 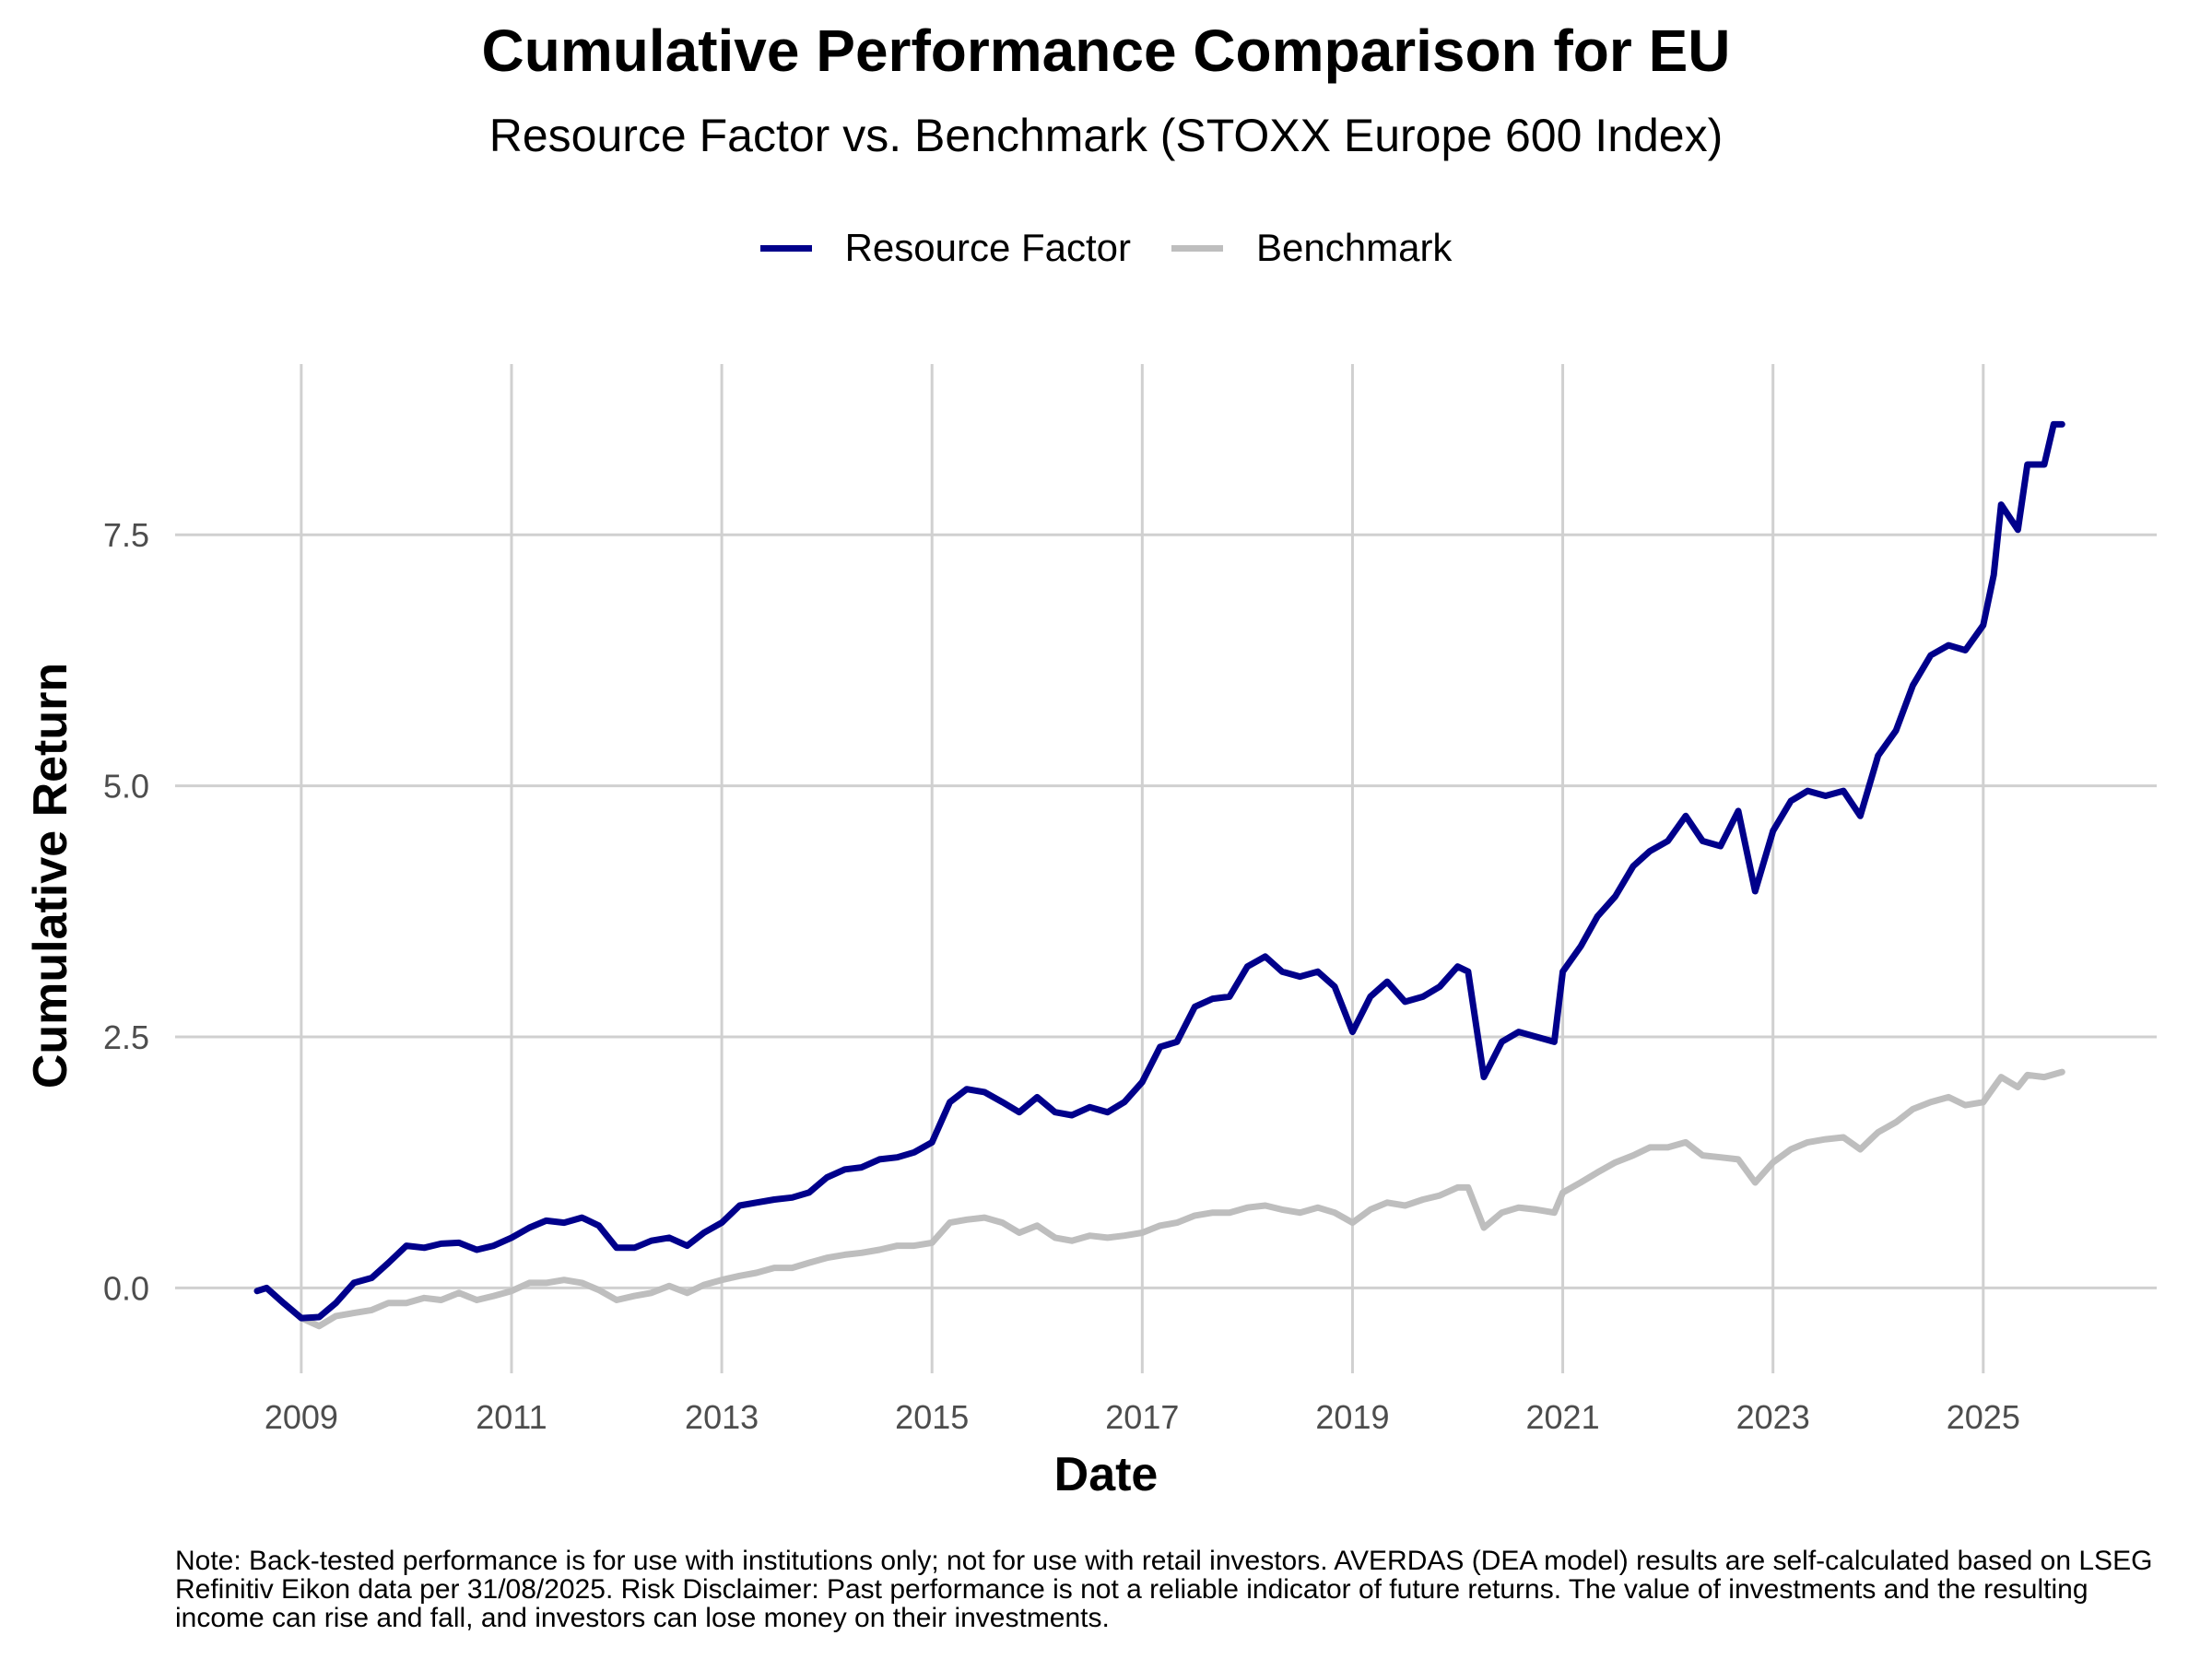 What do you see at coordinates (126, 1037) in the screenshot?
I see `y-tick-label: 2.5` at bounding box center [126, 1037].